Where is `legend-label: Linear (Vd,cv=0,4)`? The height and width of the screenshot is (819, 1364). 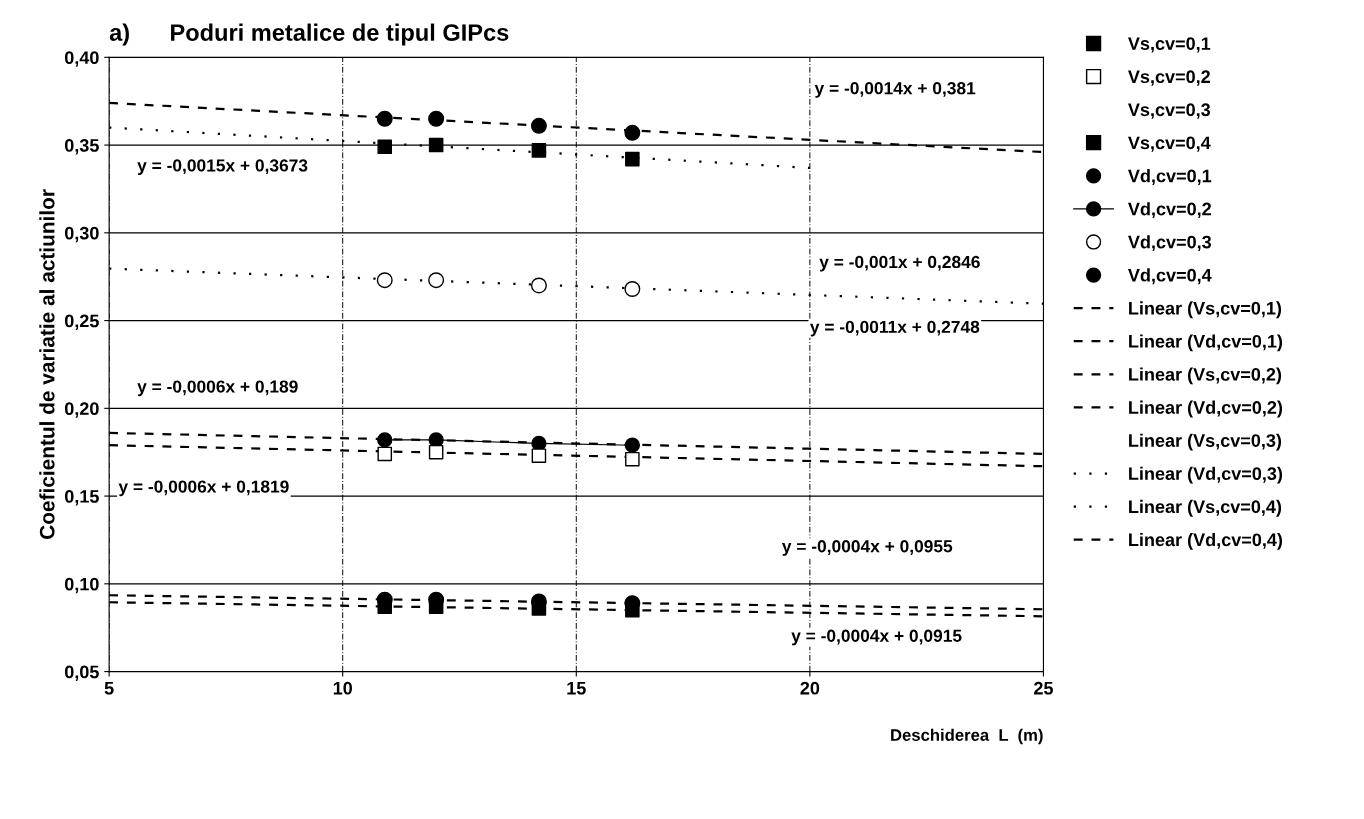 legend-label: Linear (Vd,cv=0,4) is located at coordinates (1206, 541).